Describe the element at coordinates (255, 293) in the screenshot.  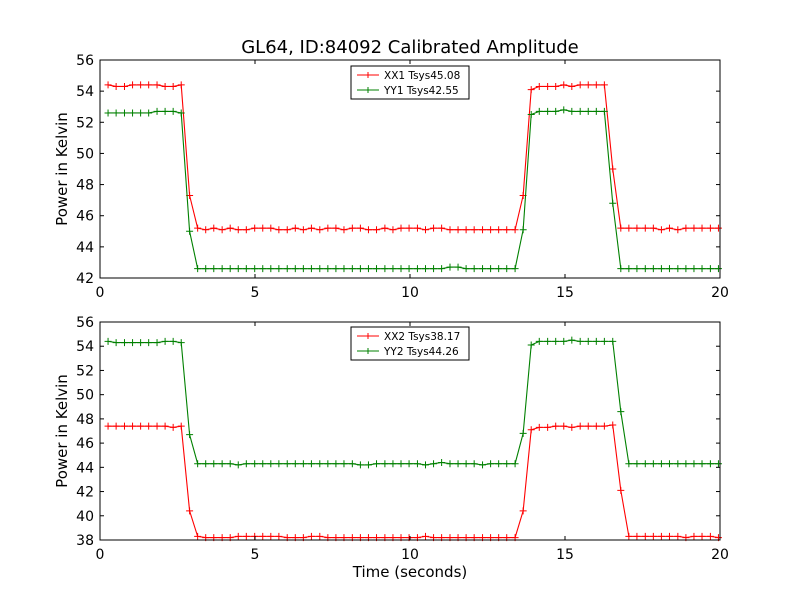
I see `x-tick-label: 5` at that location.